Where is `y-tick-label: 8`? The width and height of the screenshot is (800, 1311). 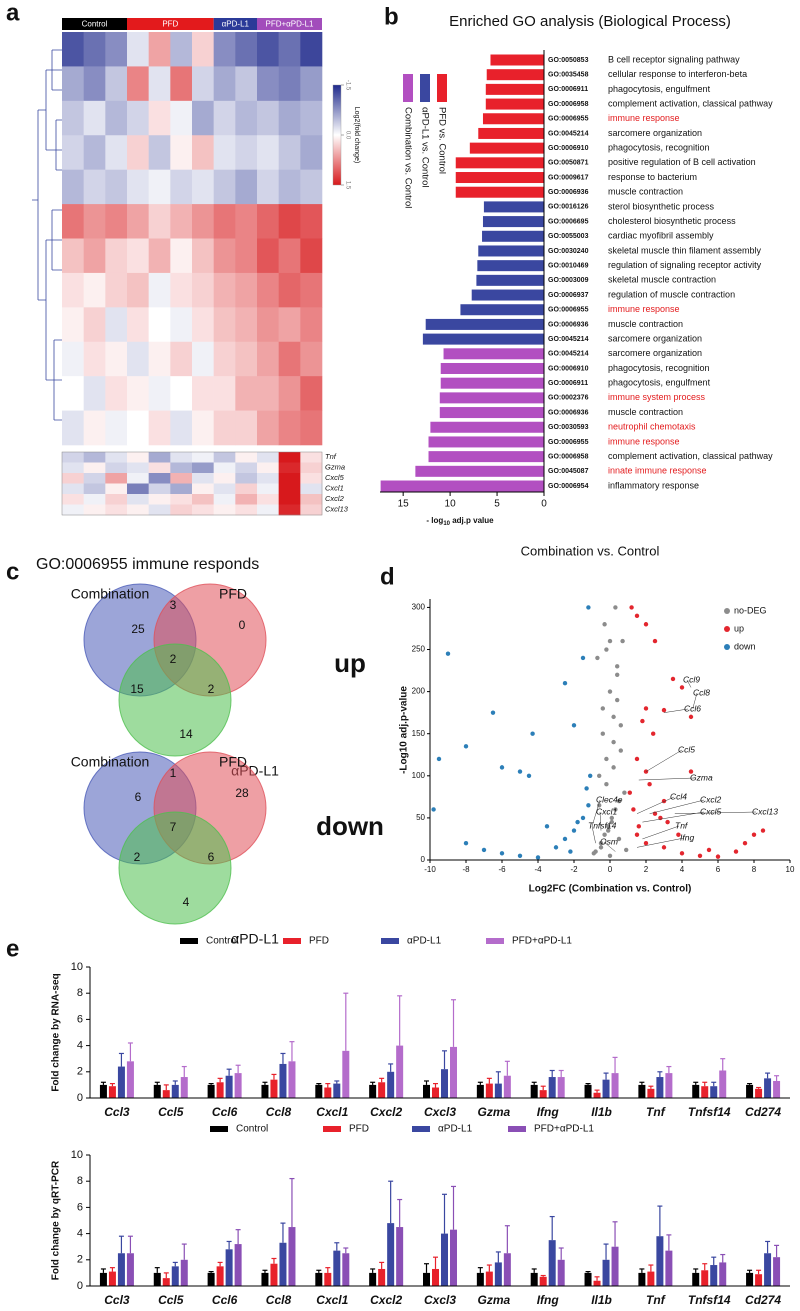 y-tick-label: 8 is located at coordinates (80, 1181).